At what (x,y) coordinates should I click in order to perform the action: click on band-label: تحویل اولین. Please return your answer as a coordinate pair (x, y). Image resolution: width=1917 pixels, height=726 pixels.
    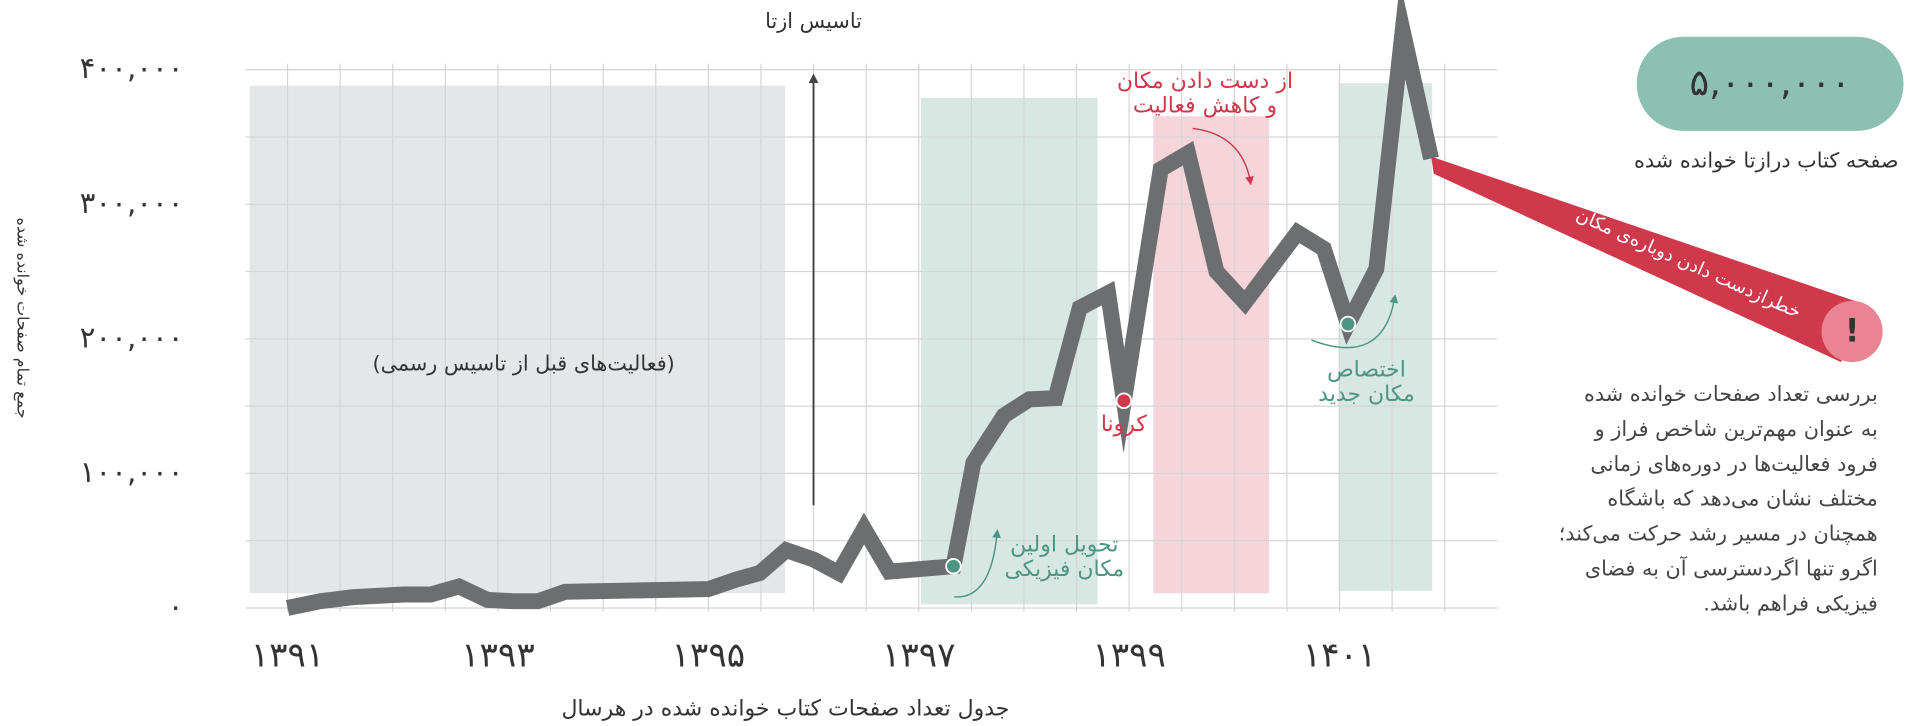
    Looking at the image, I should click on (1064, 545).